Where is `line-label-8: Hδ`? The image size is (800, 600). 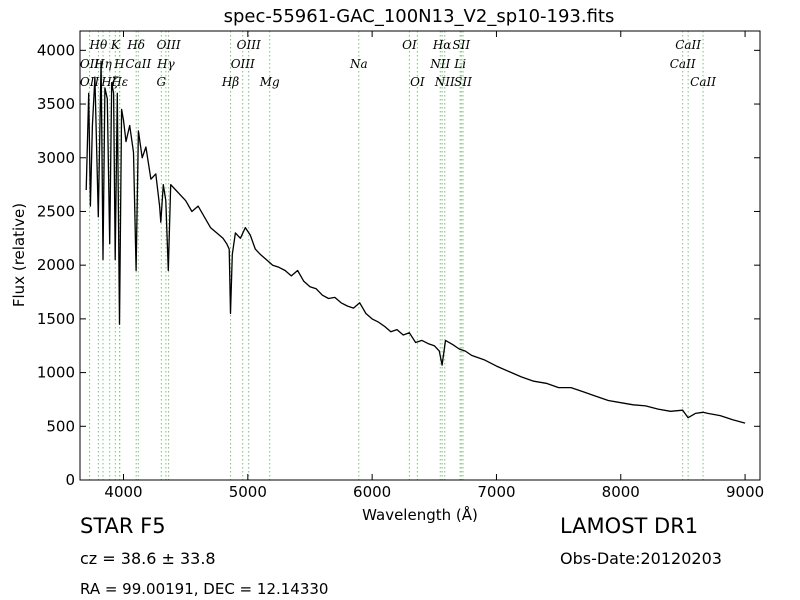
line-label-8: Hδ is located at coordinates (135, 45).